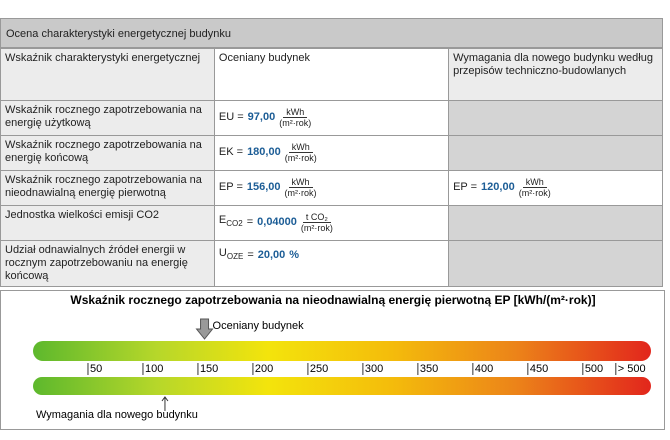 This screenshot has height=440, width=670. Describe the element at coordinates (209, 369) in the screenshot. I see `tick-label: 150` at that location.